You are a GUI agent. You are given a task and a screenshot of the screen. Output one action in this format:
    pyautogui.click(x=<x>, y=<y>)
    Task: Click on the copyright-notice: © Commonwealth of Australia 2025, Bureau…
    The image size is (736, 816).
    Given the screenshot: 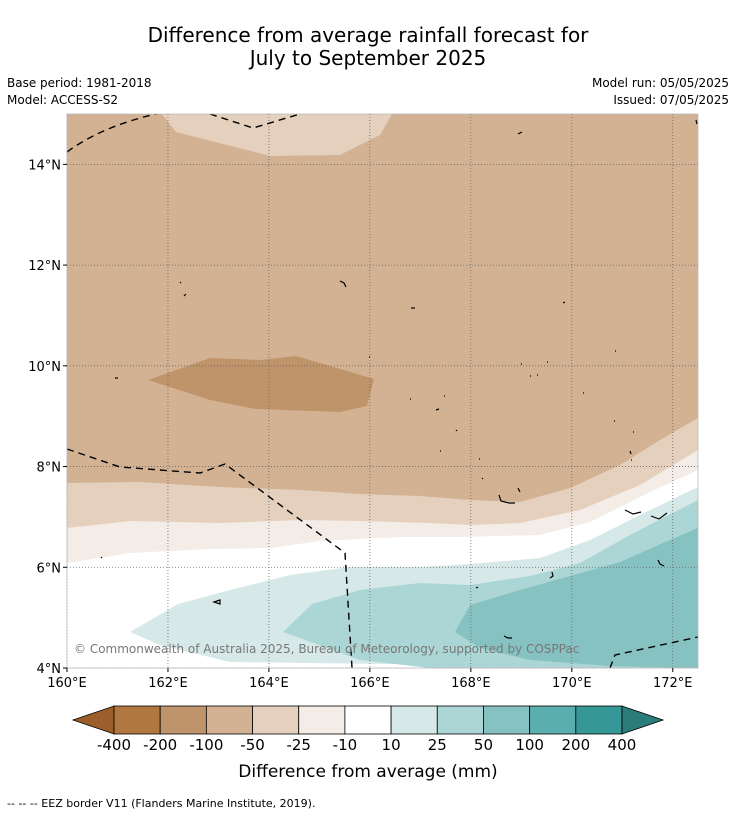 What is the action you would take?
    pyautogui.click(x=326, y=649)
    